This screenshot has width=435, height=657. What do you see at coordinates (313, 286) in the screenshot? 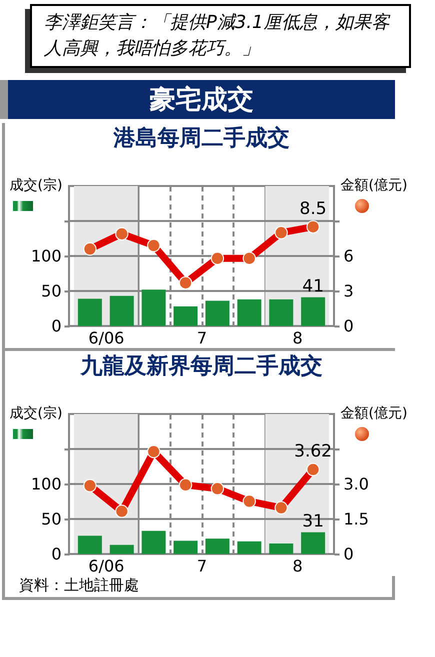
I see `data-label: 41` at bounding box center [313, 286].